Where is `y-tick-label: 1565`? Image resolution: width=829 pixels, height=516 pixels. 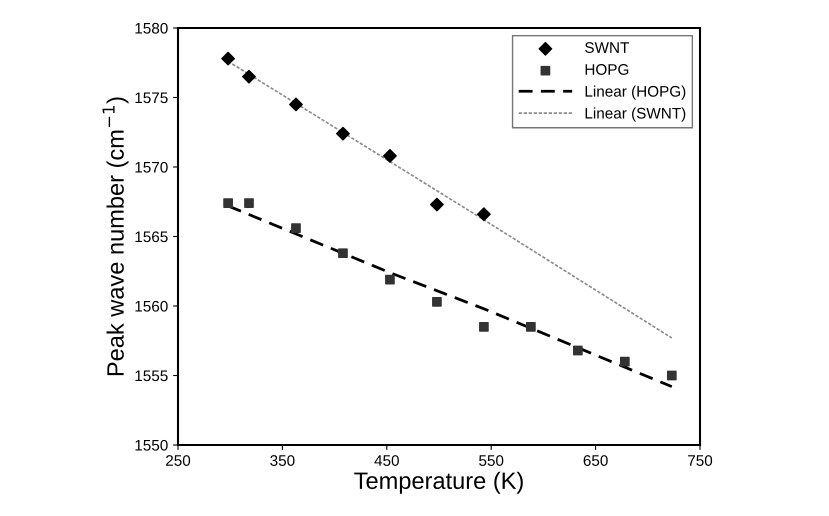 y-tick-label: 1565 is located at coordinates (151, 236).